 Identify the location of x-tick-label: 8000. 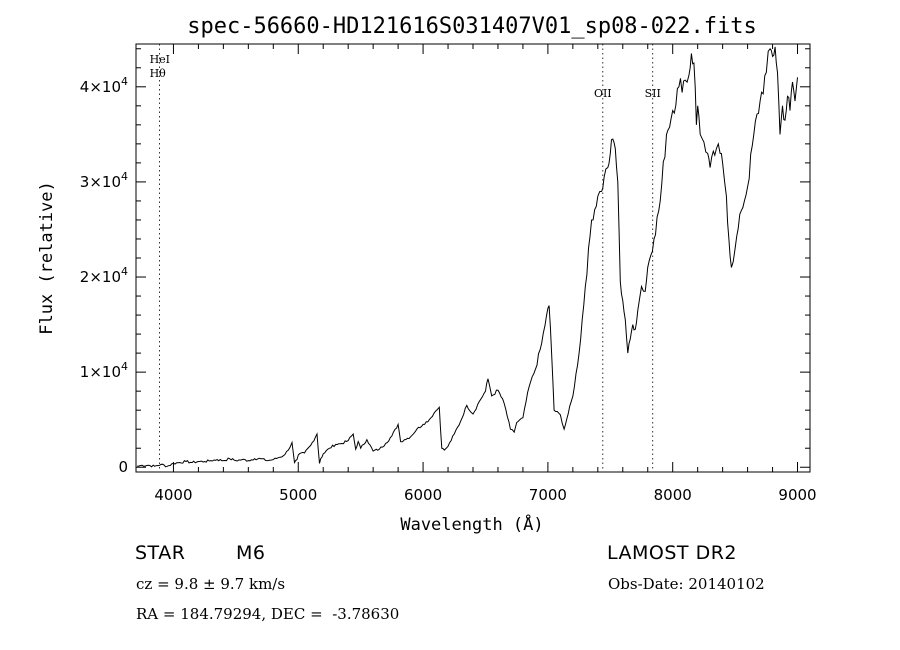
(673, 495).